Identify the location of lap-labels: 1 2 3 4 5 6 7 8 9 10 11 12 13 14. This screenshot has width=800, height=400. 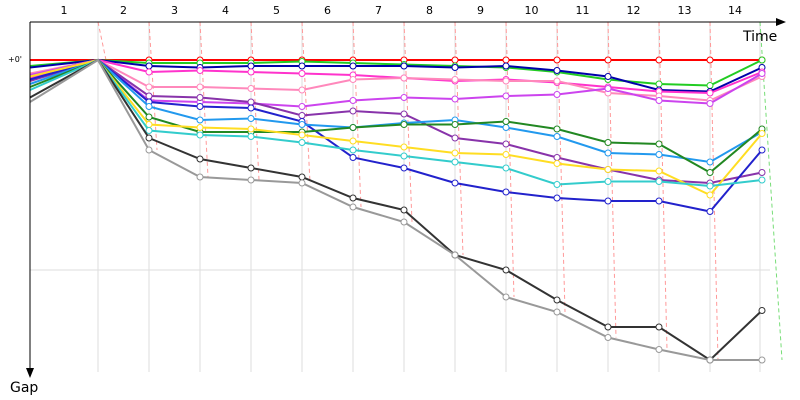
(402, 10).